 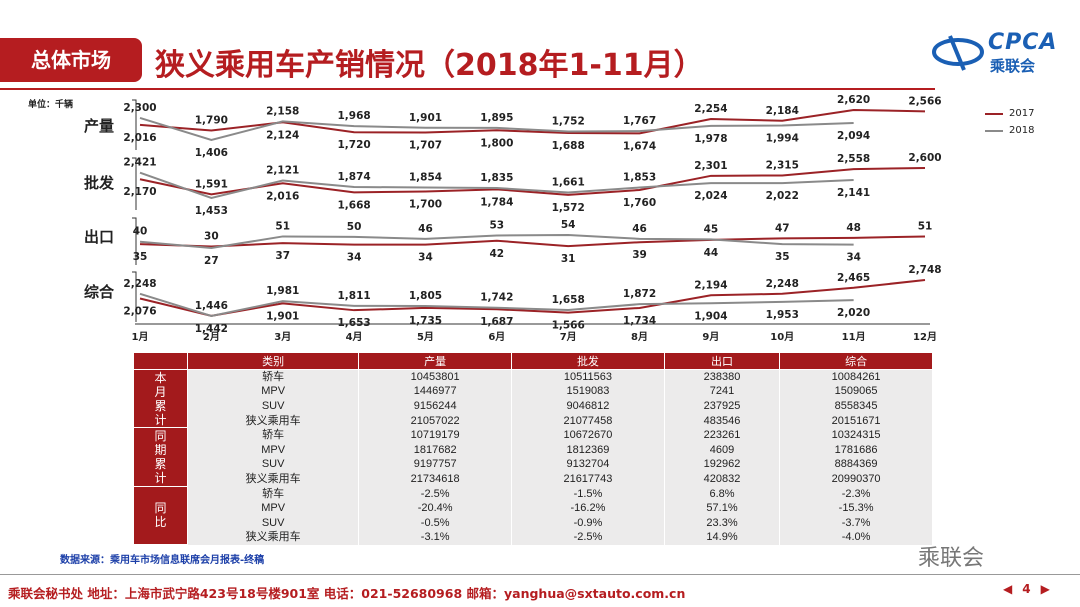 What do you see at coordinates (639, 146) in the screenshot?
I see `data-label: 1,674` at bounding box center [639, 146].